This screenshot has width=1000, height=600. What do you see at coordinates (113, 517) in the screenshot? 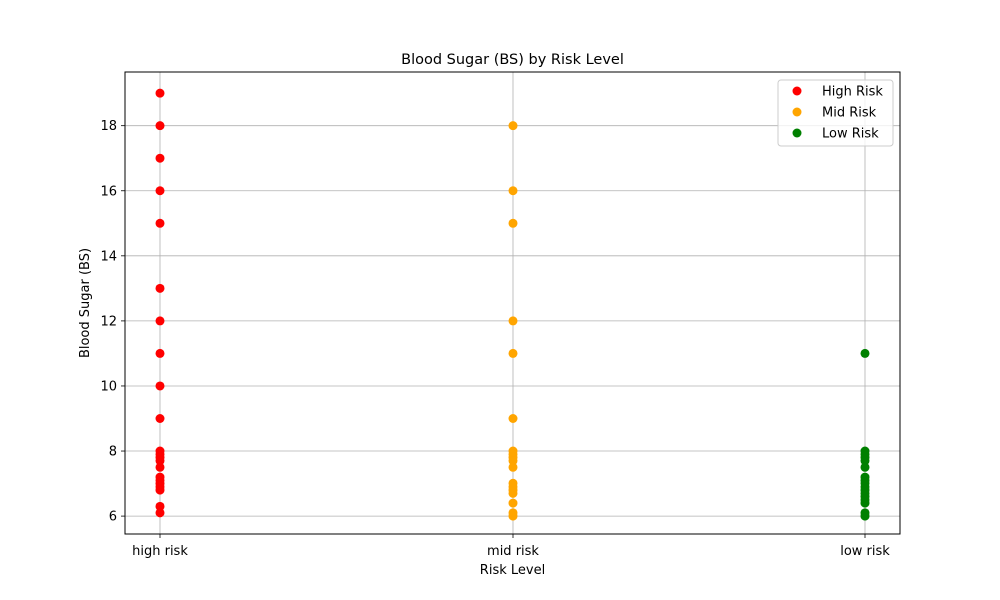
I see `y-tick-label: 6` at bounding box center [113, 517].